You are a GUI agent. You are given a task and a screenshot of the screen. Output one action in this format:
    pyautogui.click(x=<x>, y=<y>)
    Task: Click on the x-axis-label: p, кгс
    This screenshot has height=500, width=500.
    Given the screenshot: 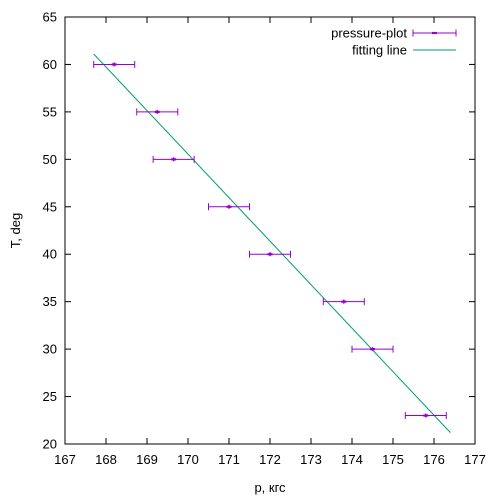 What is the action you would take?
    pyautogui.click(x=270, y=487)
    